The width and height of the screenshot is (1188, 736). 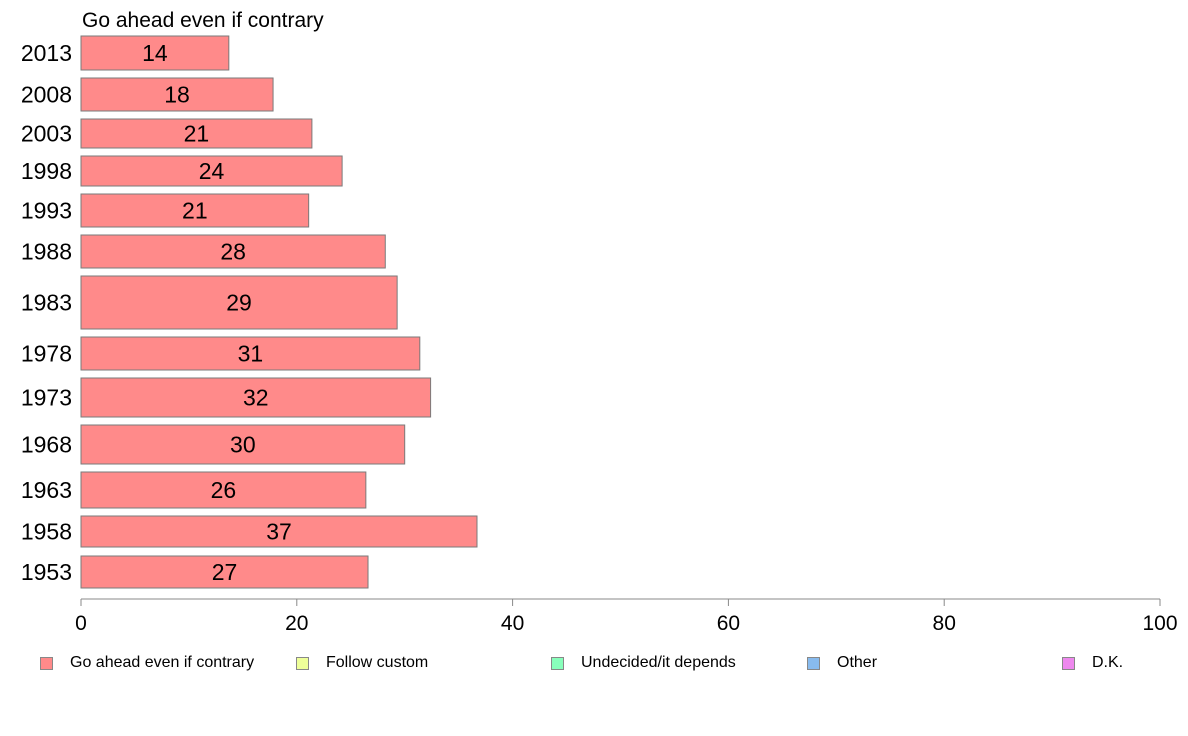 I want to click on legend-label: Undecided/it depends, so click(x=658, y=662).